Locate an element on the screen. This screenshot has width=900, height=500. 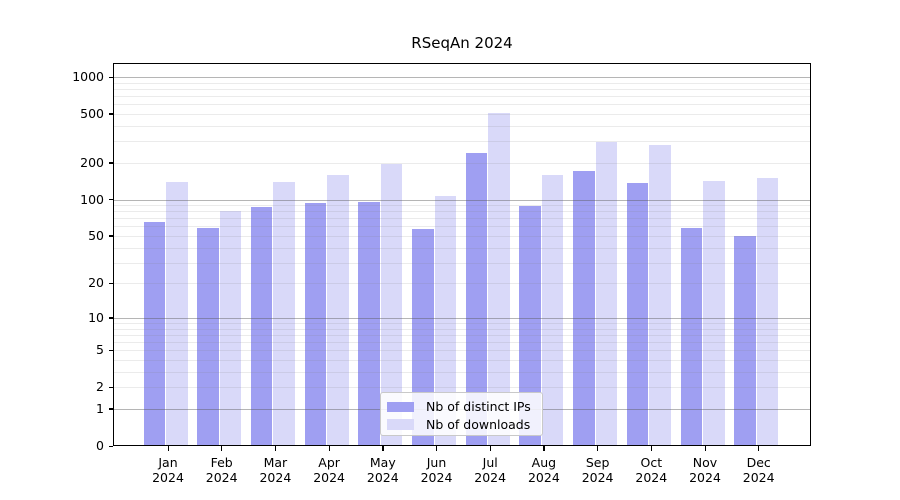
y-tick-label-500: 500 is located at coordinates (92, 113).